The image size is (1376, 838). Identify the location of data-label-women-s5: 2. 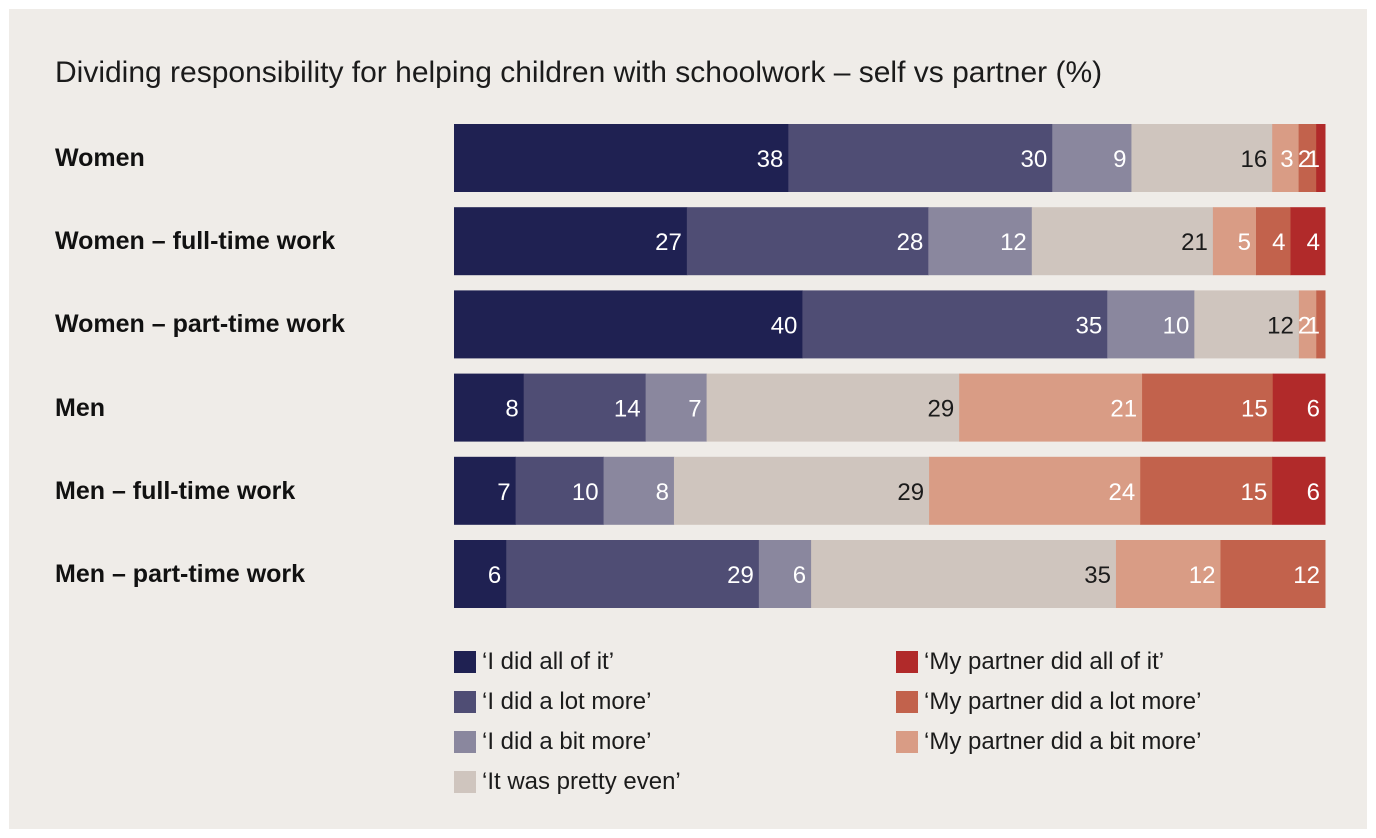
(1304, 159).